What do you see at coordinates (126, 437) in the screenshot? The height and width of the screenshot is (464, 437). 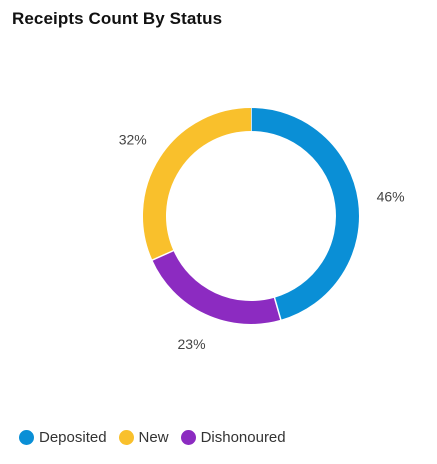 I see `legend-marker-new` at bounding box center [126, 437].